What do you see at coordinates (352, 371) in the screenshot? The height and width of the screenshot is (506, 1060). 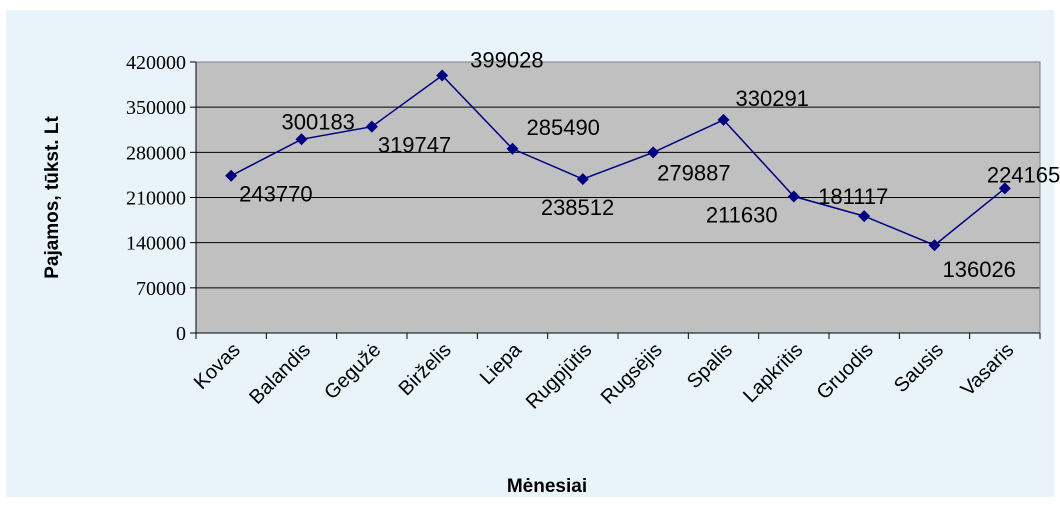 I see `x-tick-label: Gegužė` at bounding box center [352, 371].